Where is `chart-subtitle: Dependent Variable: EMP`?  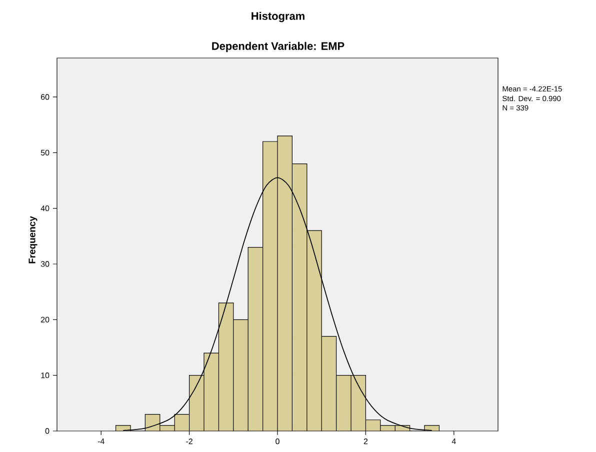
chart-subtitle: Dependent Variable: EMP is located at coordinates (278, 47).